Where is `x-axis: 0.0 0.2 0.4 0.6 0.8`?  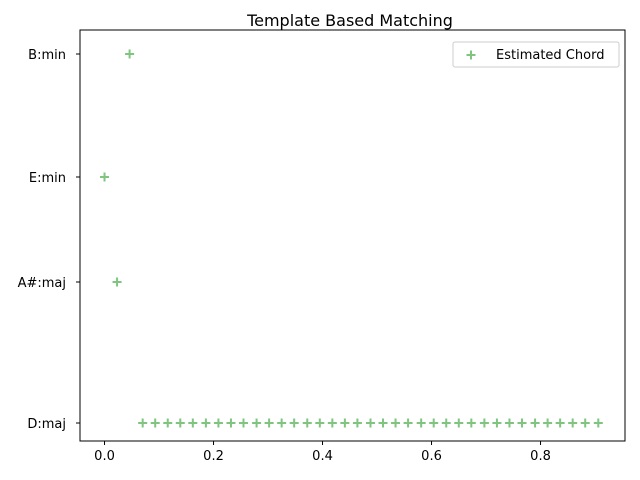 x-axis: 0.0 0.2 0.4 0.6 0.8 is located at coordinates (322, 452).